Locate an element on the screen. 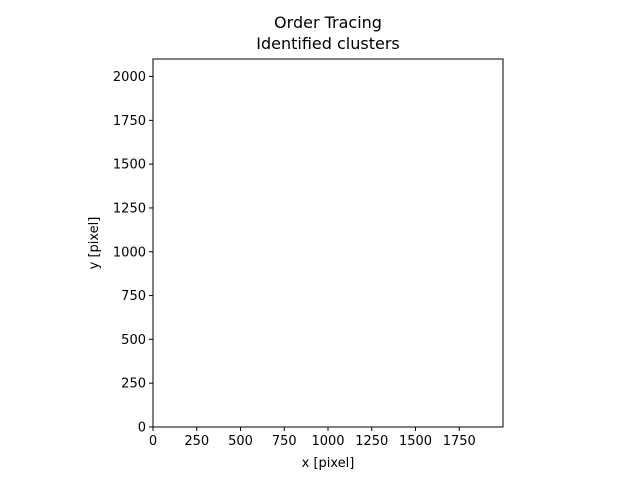 This screenshot has height=480, width=640. y-axis-ticks: 0 250 500 750 1000 1250 1500 1750 2000 is located at coordinates (133, 253).